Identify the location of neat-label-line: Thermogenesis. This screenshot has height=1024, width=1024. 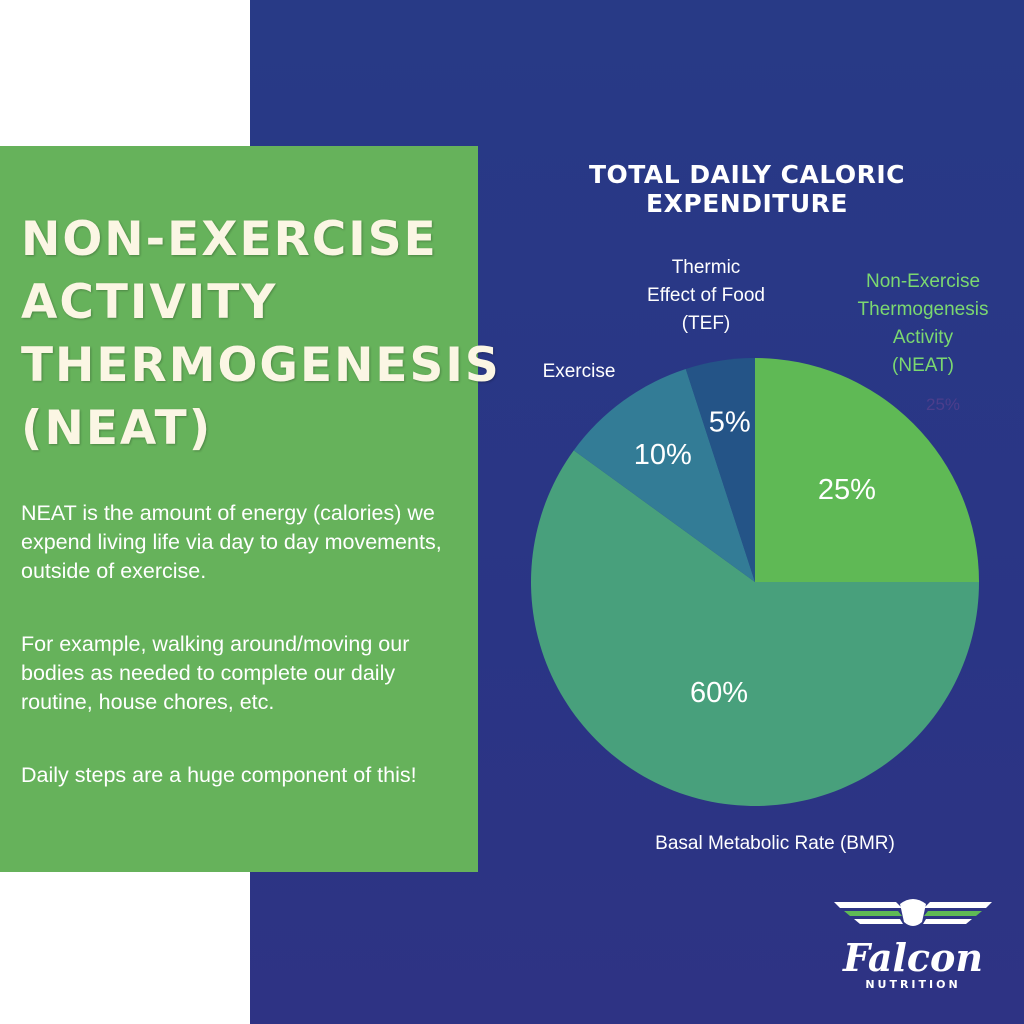
(923, 309).